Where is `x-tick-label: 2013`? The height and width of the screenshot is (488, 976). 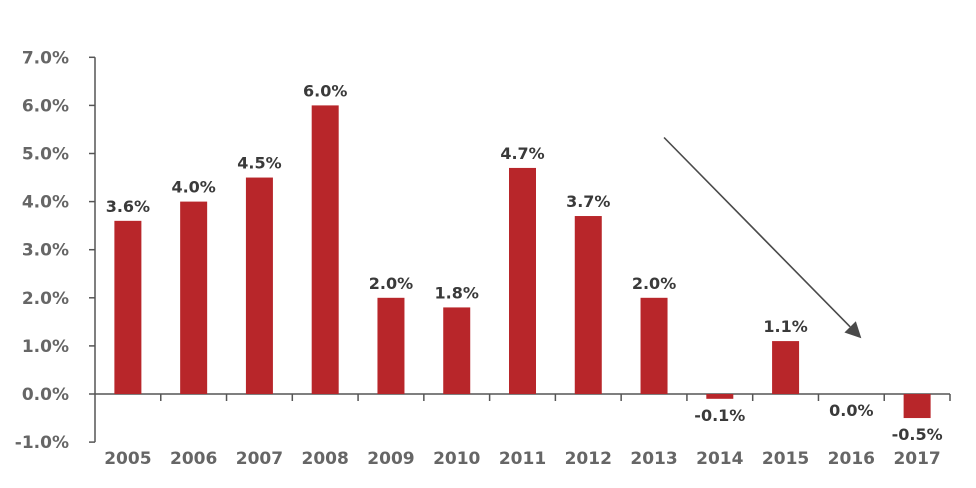
x-tick-label: 2013 is located at coordinates (653, 459).